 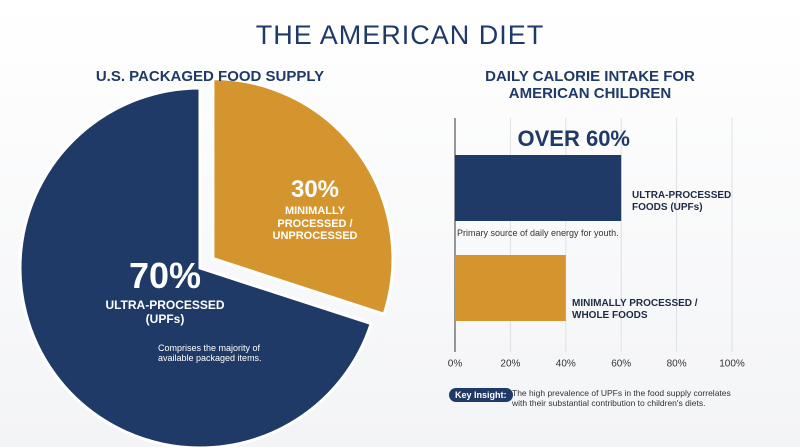 What do you see at coordinates (574, 138) in the screenshot?
I see `bar-value-label: OVER 60%` at bounding box center [574, 138].